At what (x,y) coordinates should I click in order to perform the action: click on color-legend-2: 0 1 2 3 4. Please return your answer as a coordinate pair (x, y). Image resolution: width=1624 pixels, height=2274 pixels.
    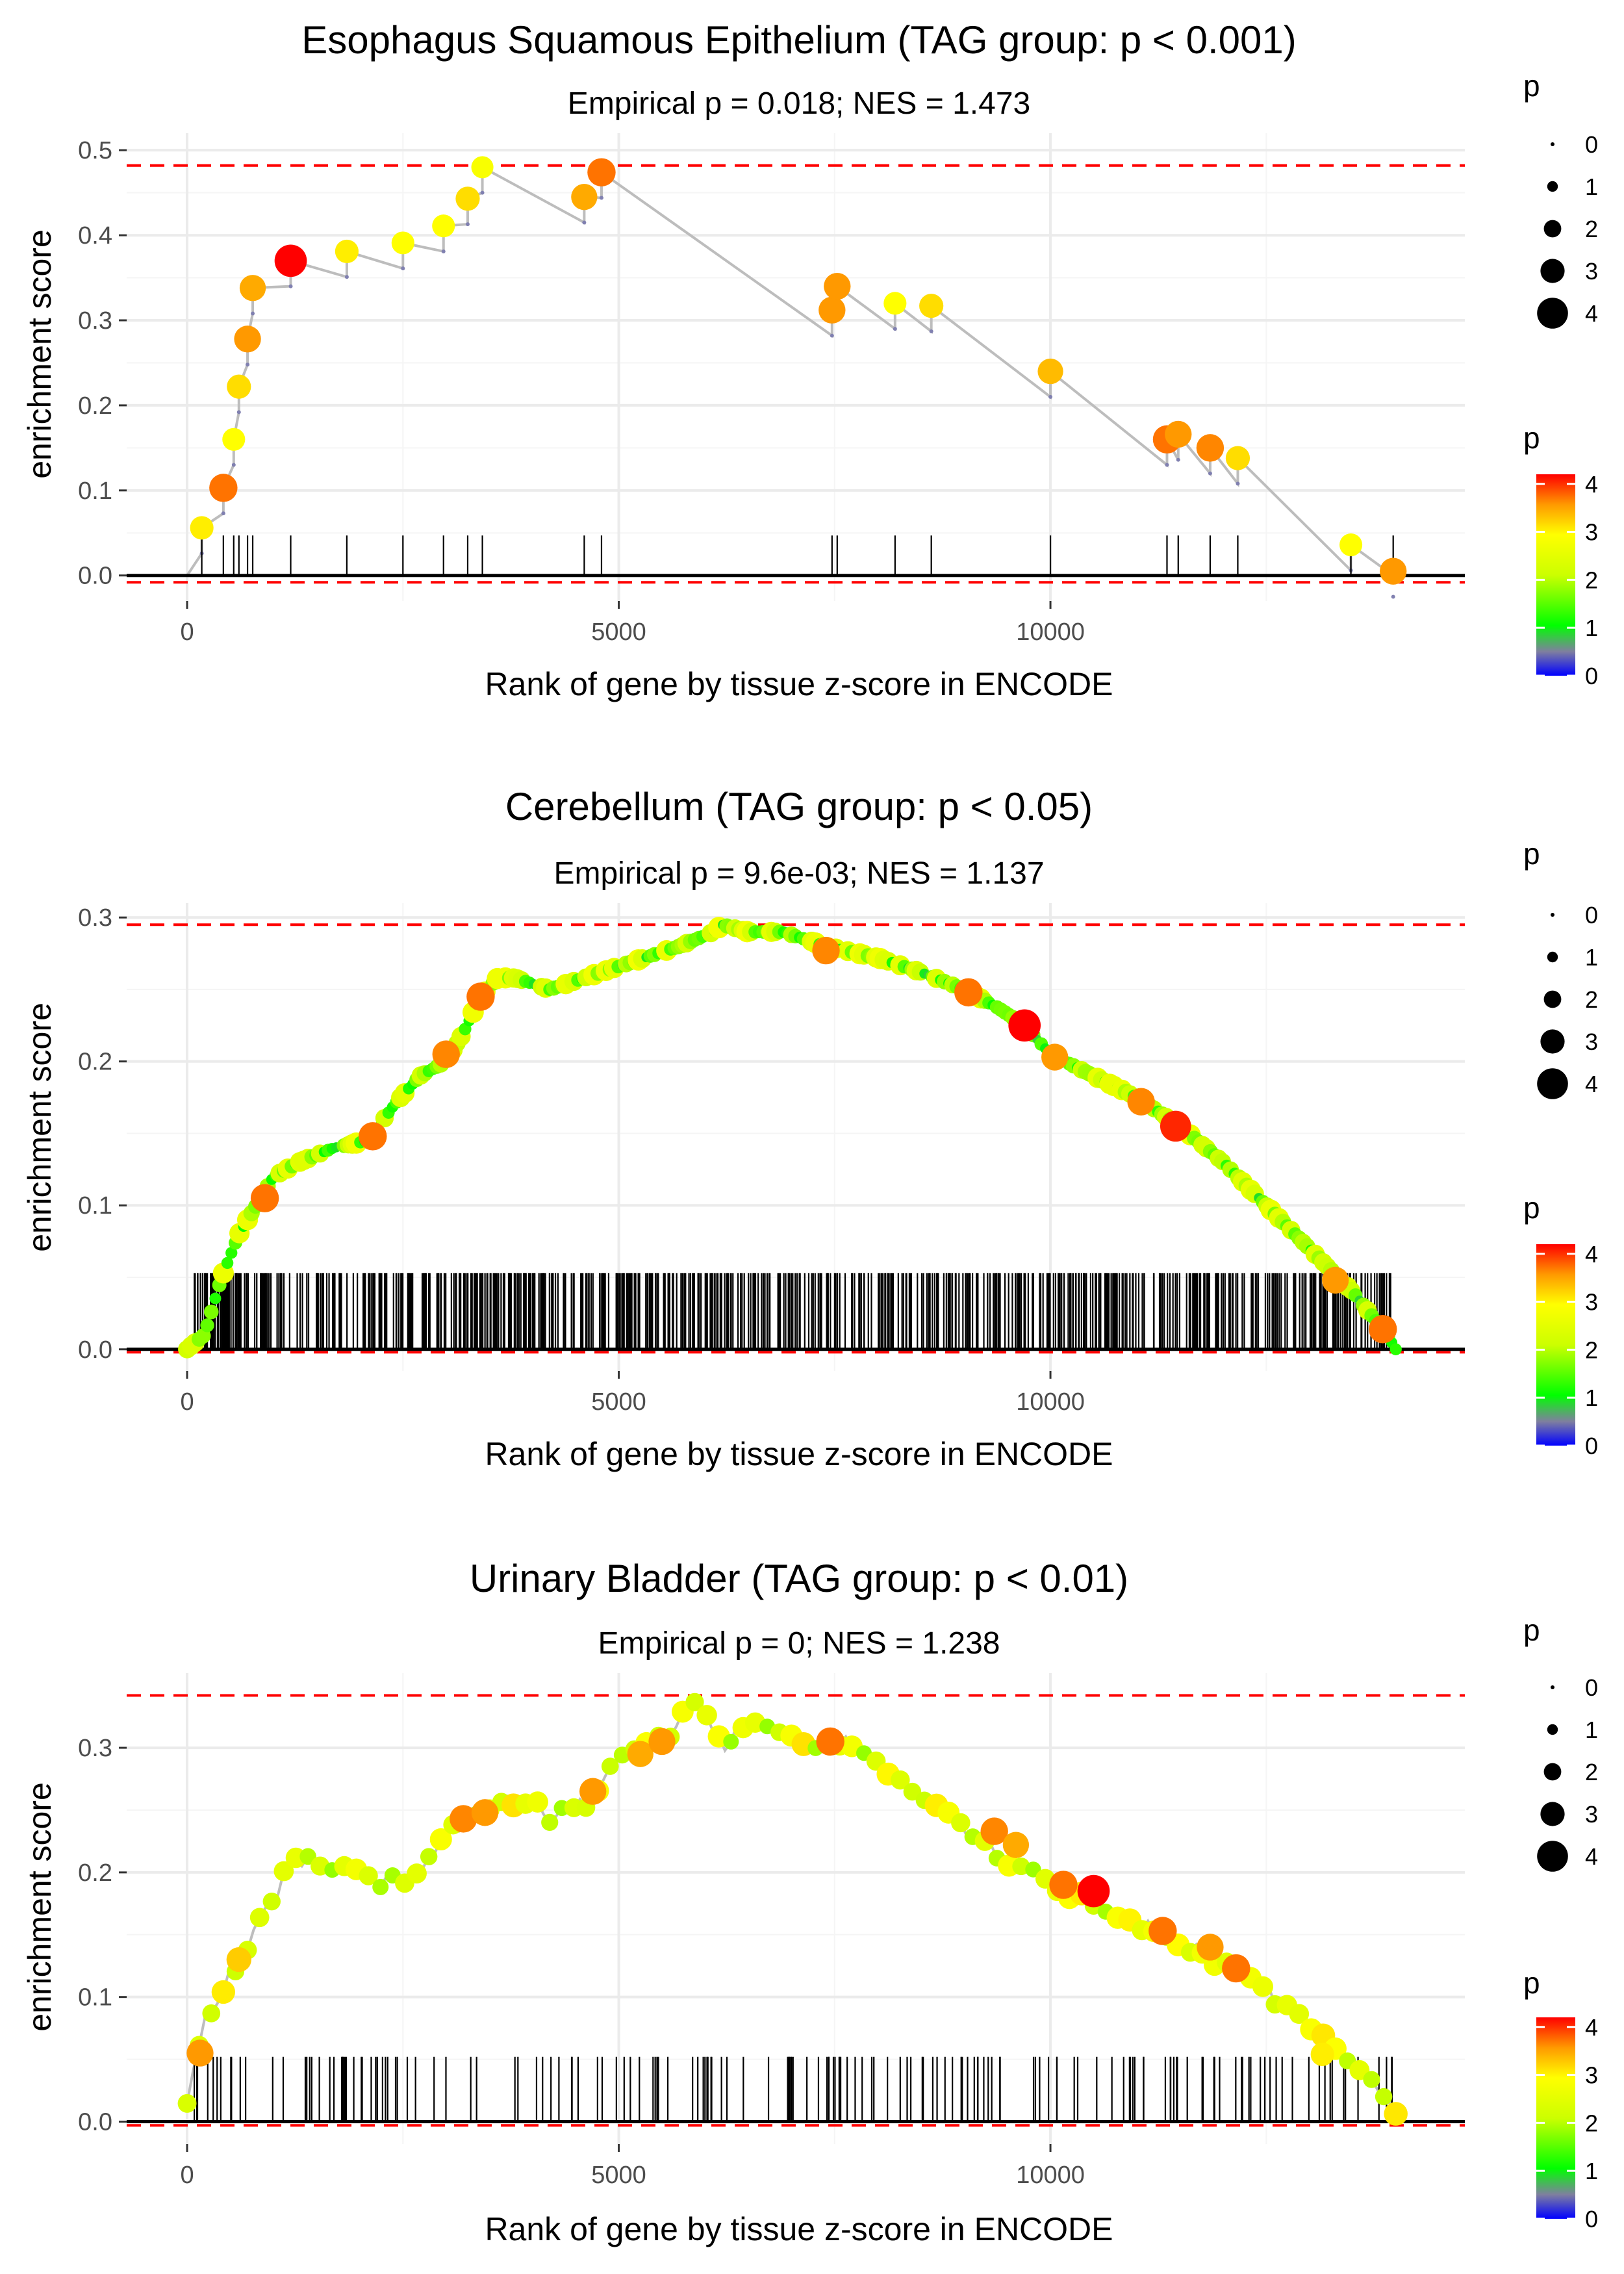
    Looking at the image, I should click on (1567, 1350).